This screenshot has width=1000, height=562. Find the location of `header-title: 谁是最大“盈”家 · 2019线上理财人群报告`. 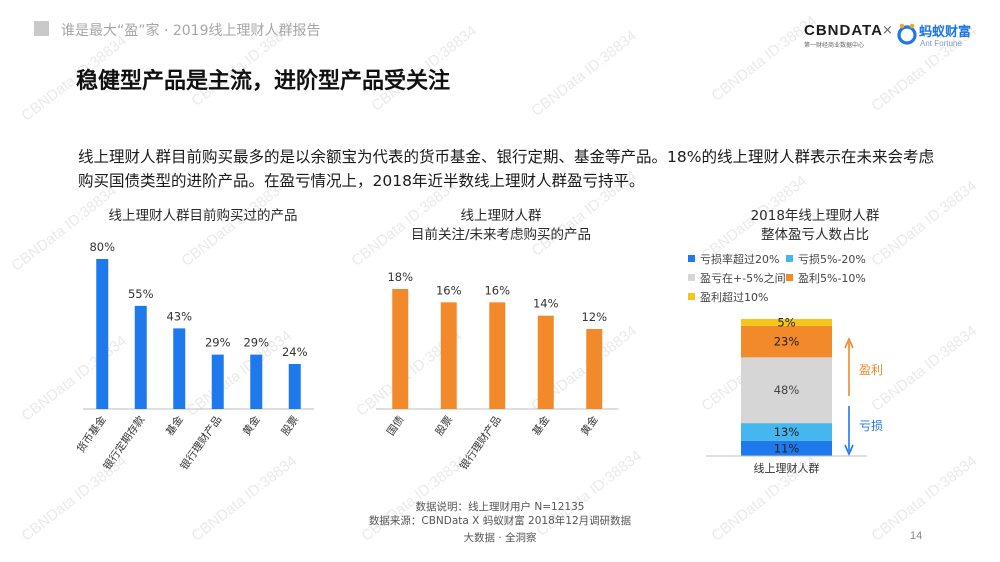

header-title: 谁是最大“盈”家 · 2019线上理财人群报告 is located at coordinates (191, 31).